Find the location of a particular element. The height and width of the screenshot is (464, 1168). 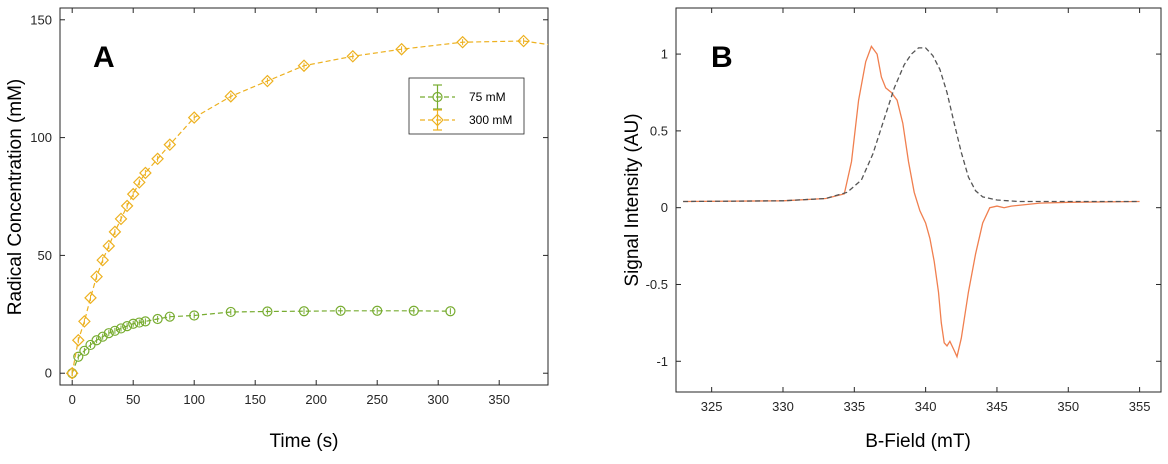

panel-b-y-tick-label: 0 is located at coordinates (664, 207).